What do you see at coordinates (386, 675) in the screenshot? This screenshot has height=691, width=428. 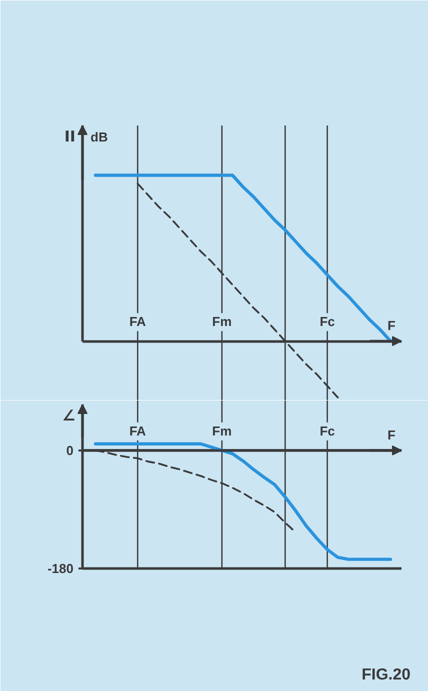 I see `caption: FIG.20` at bounding box center [386, 675].